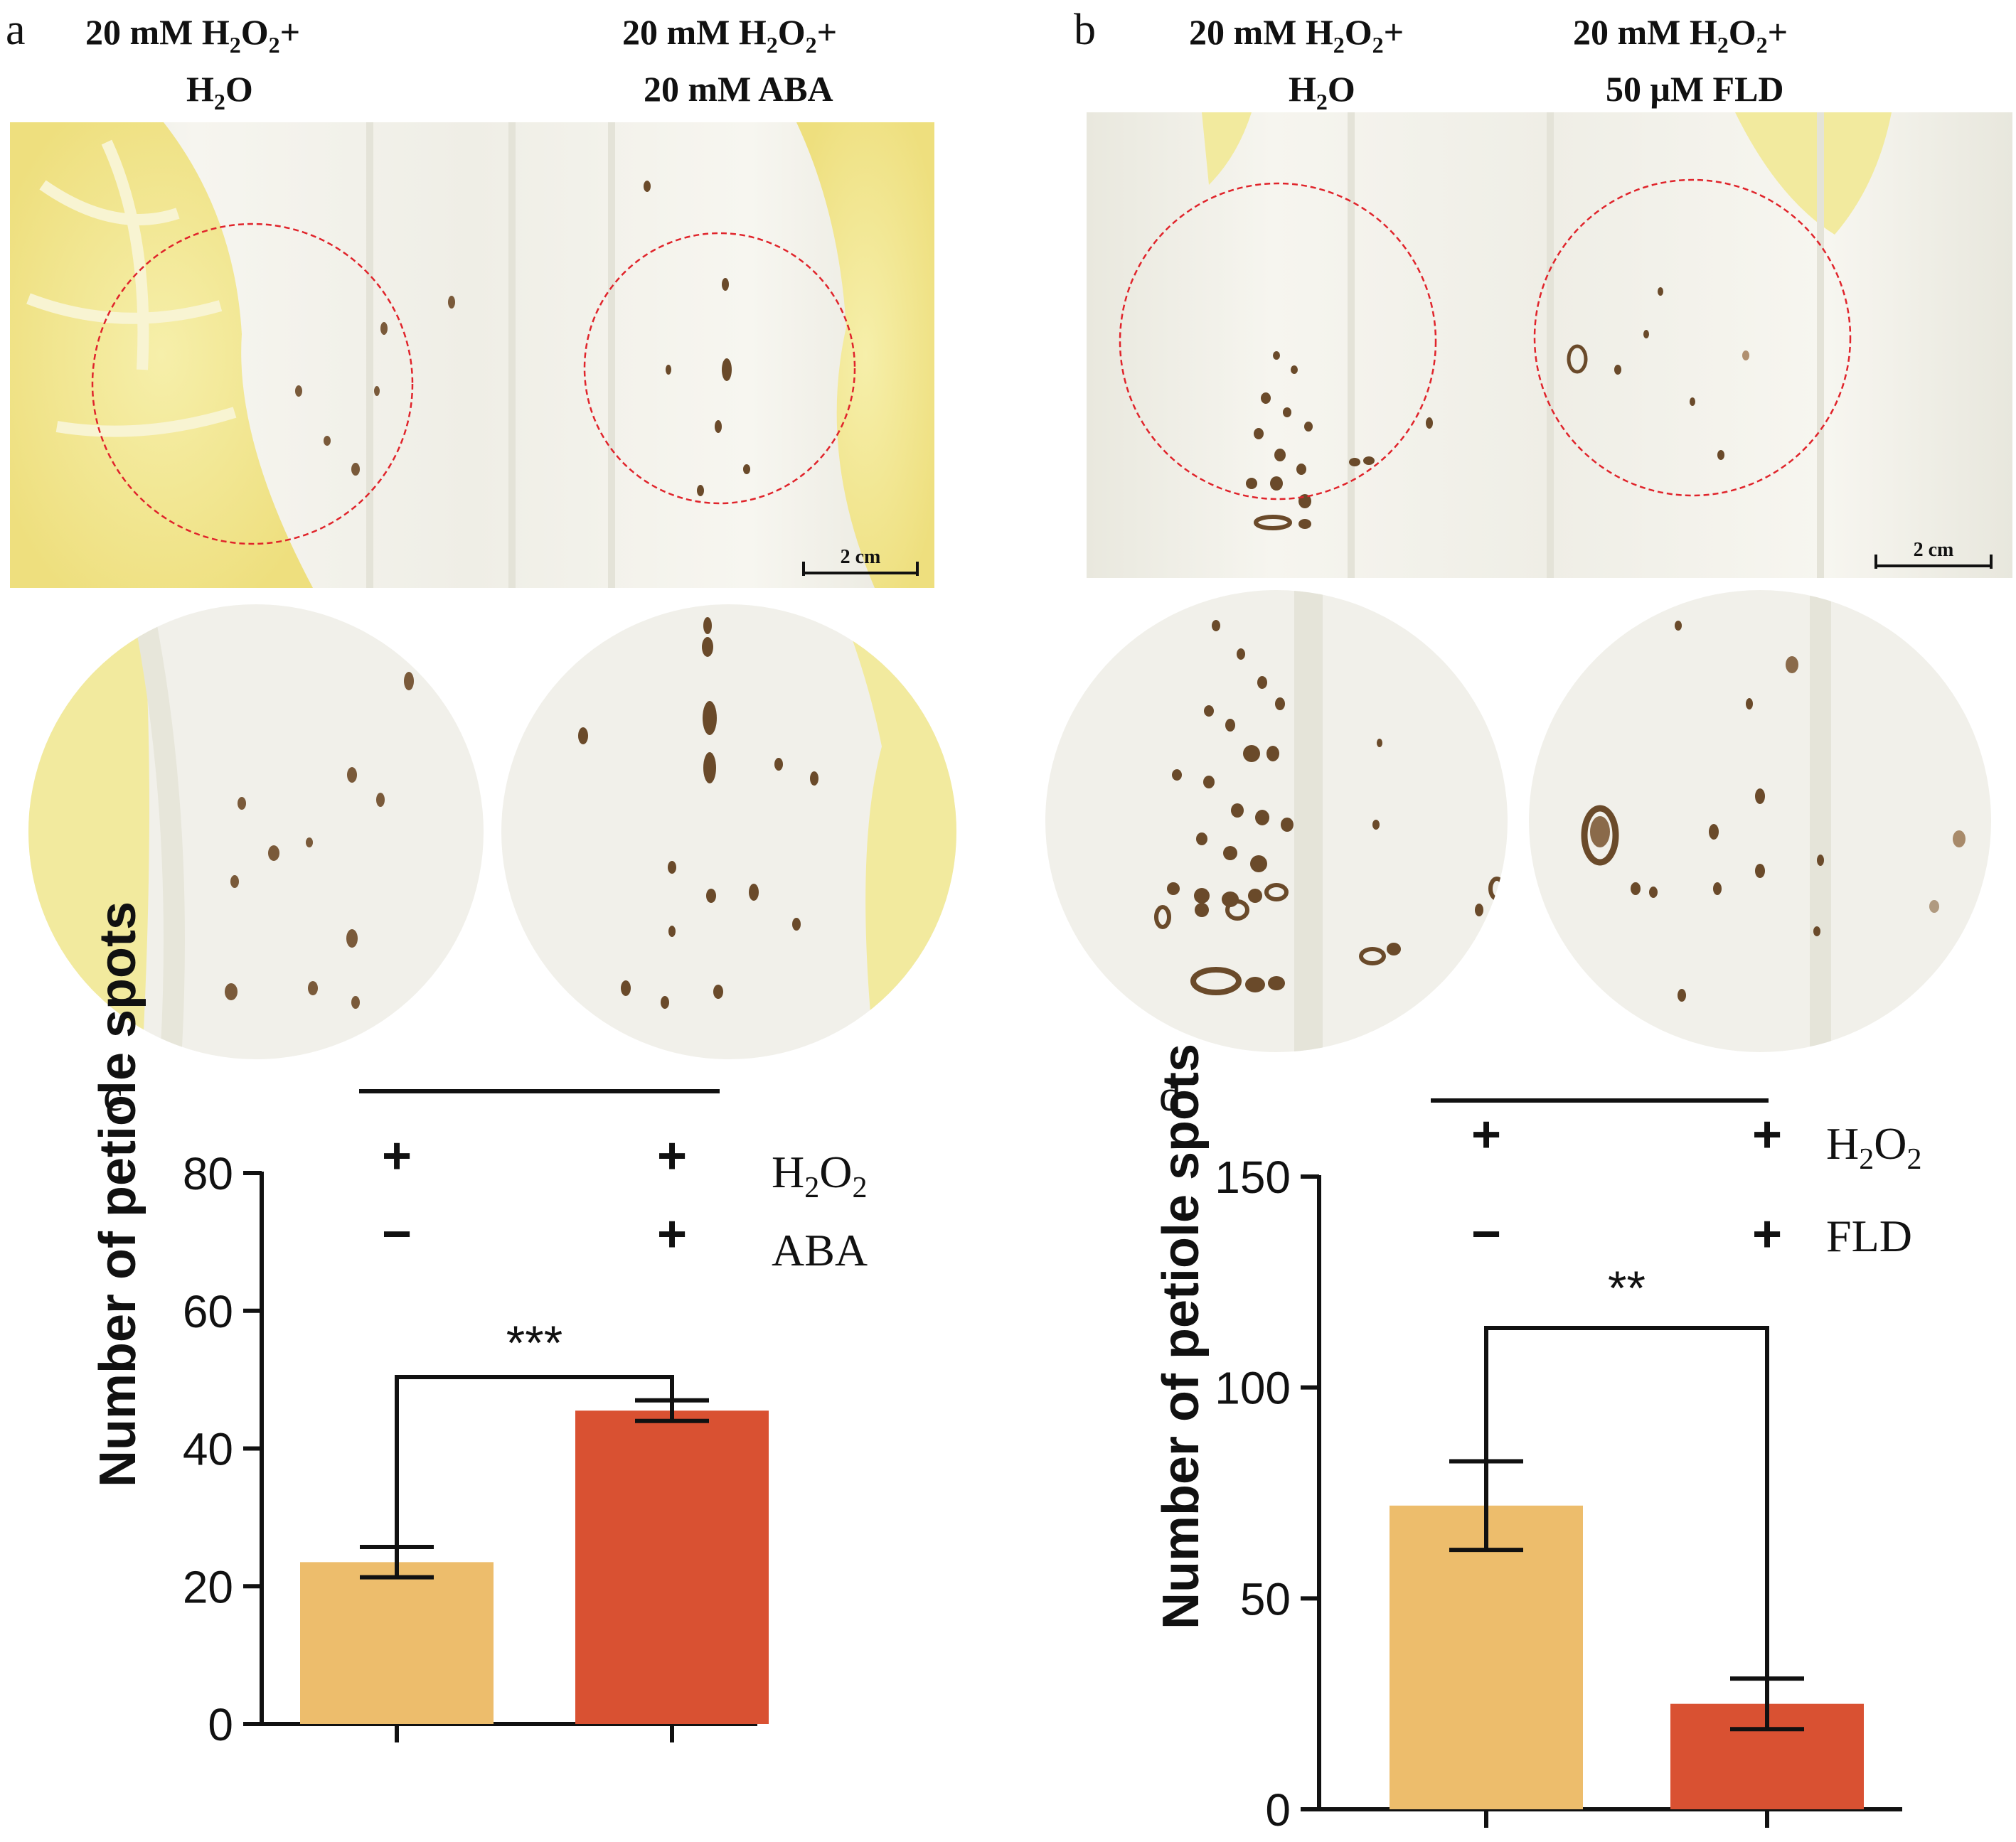 The height and width of the screenshot is (1842, 2016). What do you see at coordinates (819, 1175) in the screenshot?
I see `panel-c-h2o2-row-label: H2O2` at bounding box center [819, 1175].